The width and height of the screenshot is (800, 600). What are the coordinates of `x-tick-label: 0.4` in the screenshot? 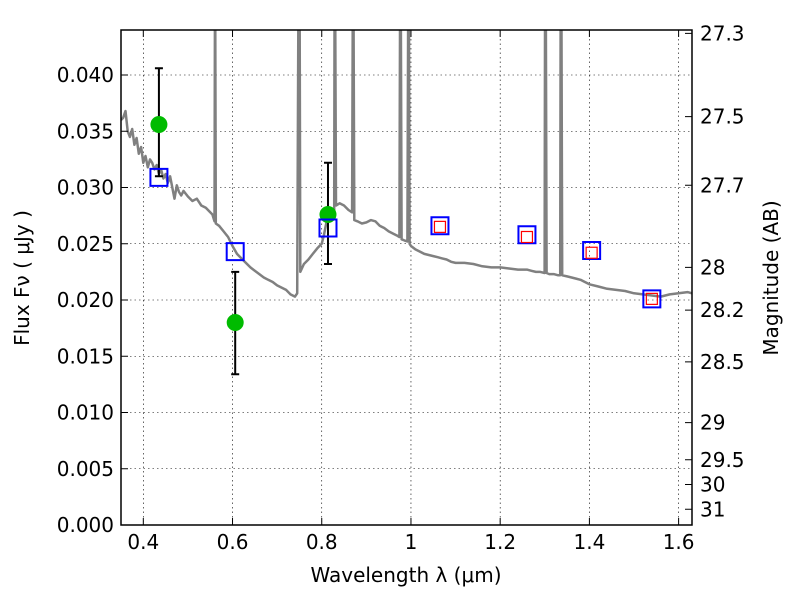 It's located at (143, 542).